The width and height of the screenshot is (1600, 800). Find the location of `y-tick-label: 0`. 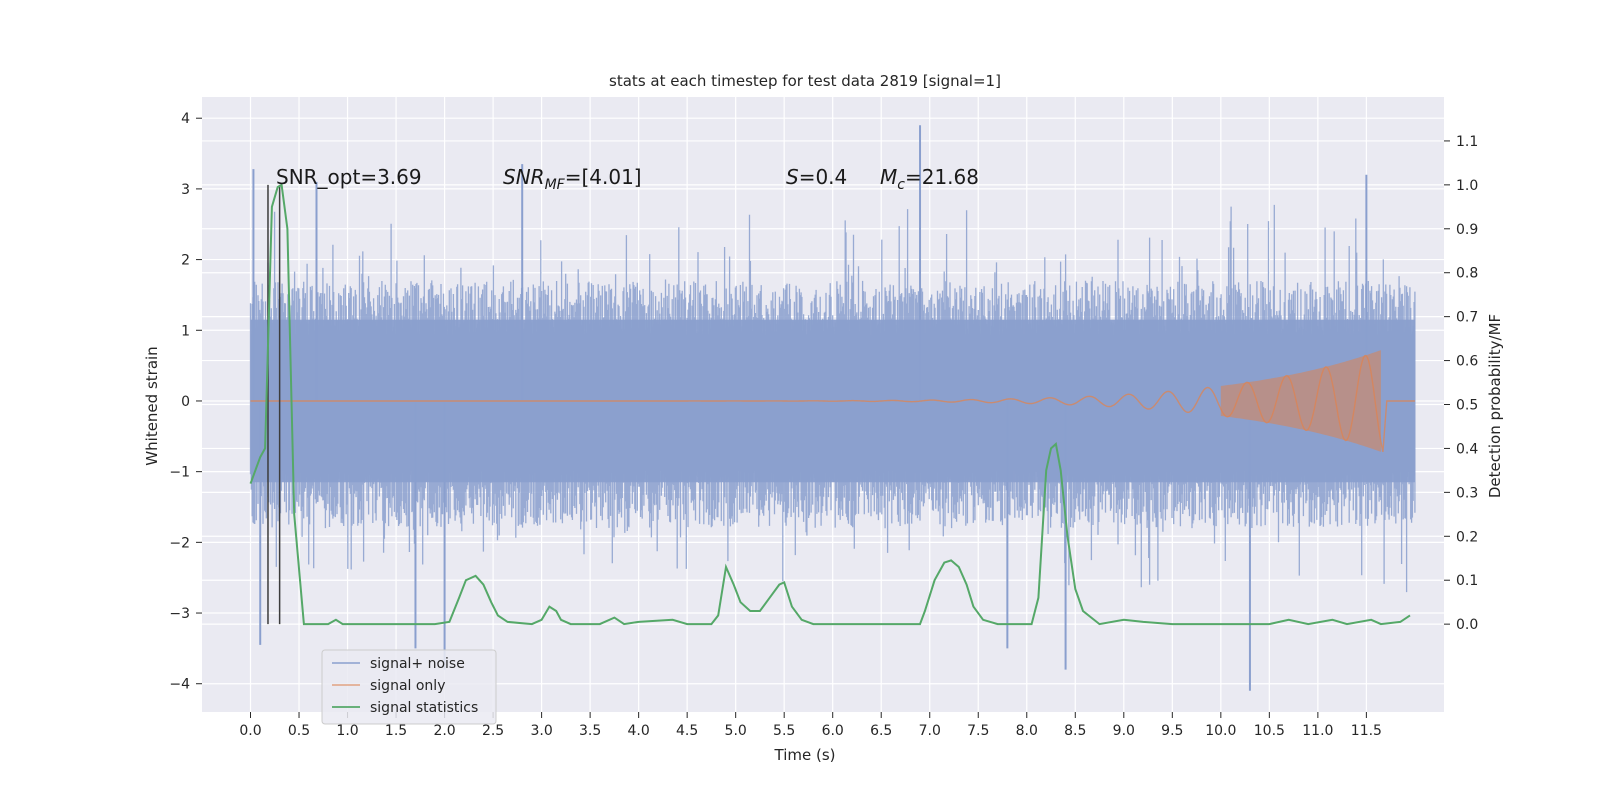

y-tick-label: 0 is located at coordinates (185, 402).